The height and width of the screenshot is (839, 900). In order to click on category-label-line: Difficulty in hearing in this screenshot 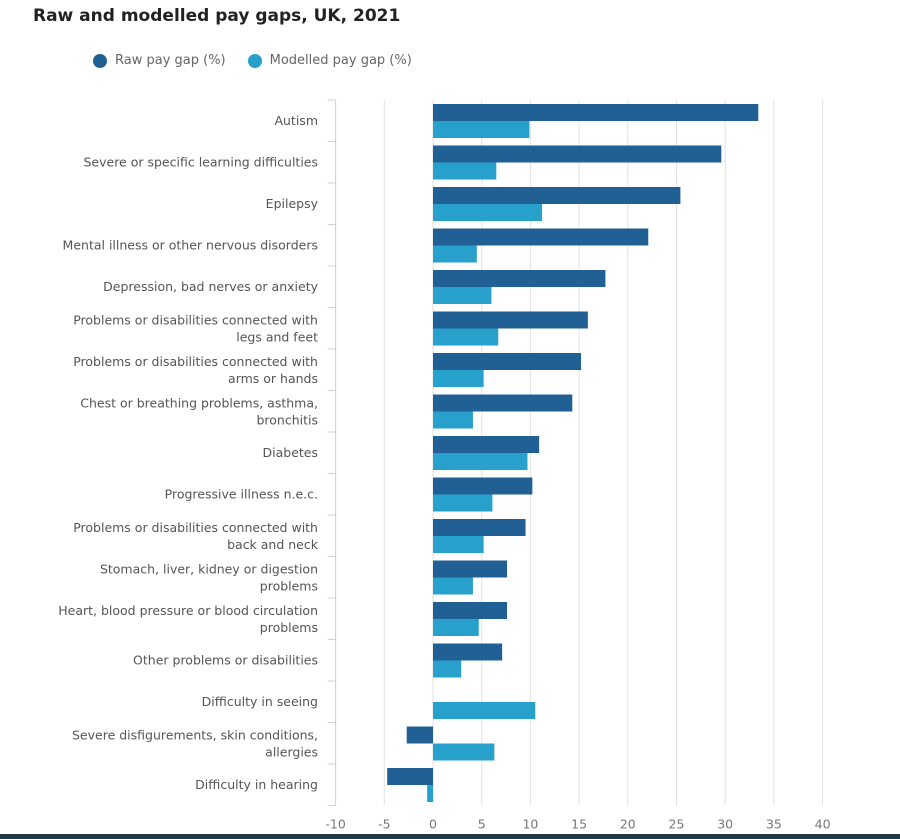, I will do `click(256, 784)`.